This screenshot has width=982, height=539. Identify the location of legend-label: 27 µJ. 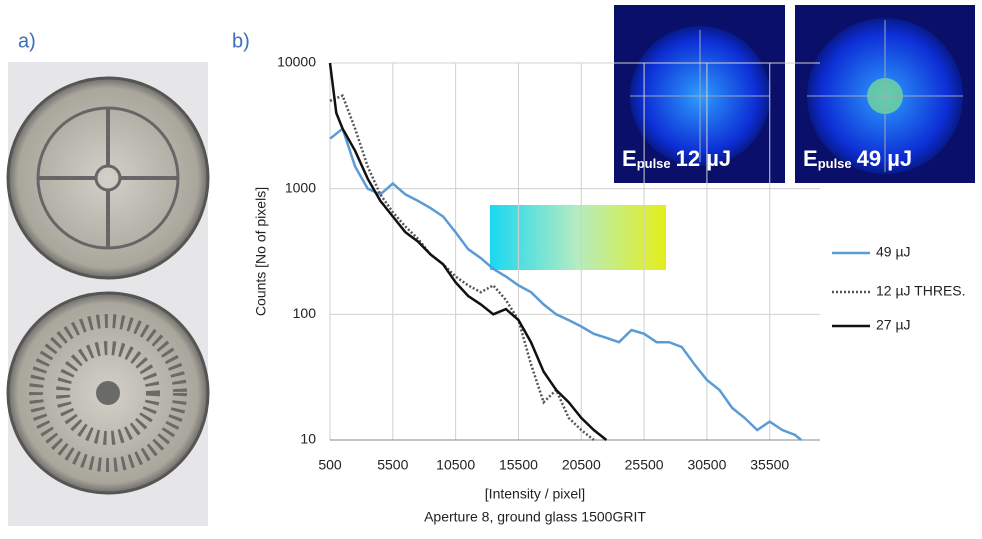
(893, 325).